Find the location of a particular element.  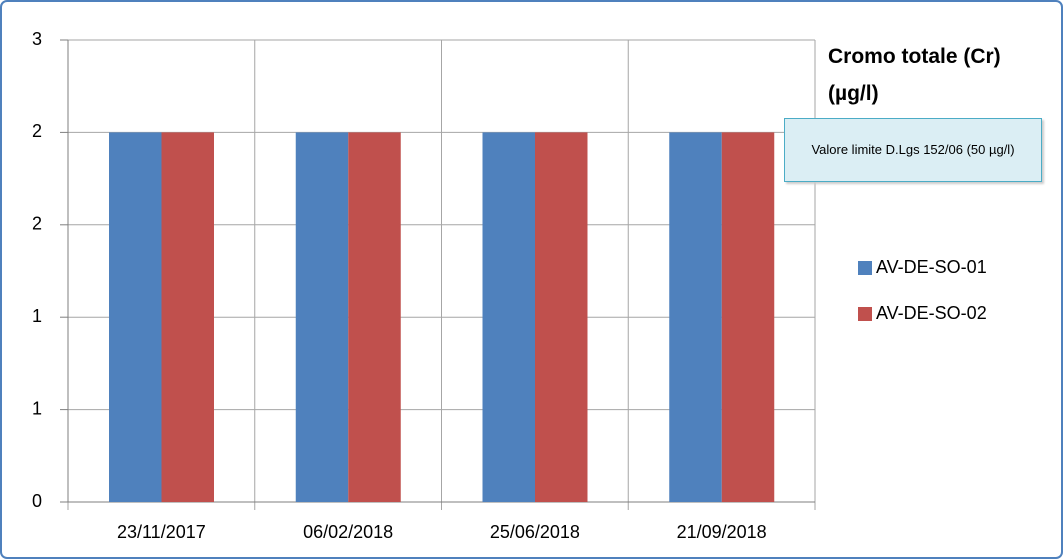

annotation: Valore limite D.Lgs 152/06 (50 µg/l) is located at coordinates (913, 150).